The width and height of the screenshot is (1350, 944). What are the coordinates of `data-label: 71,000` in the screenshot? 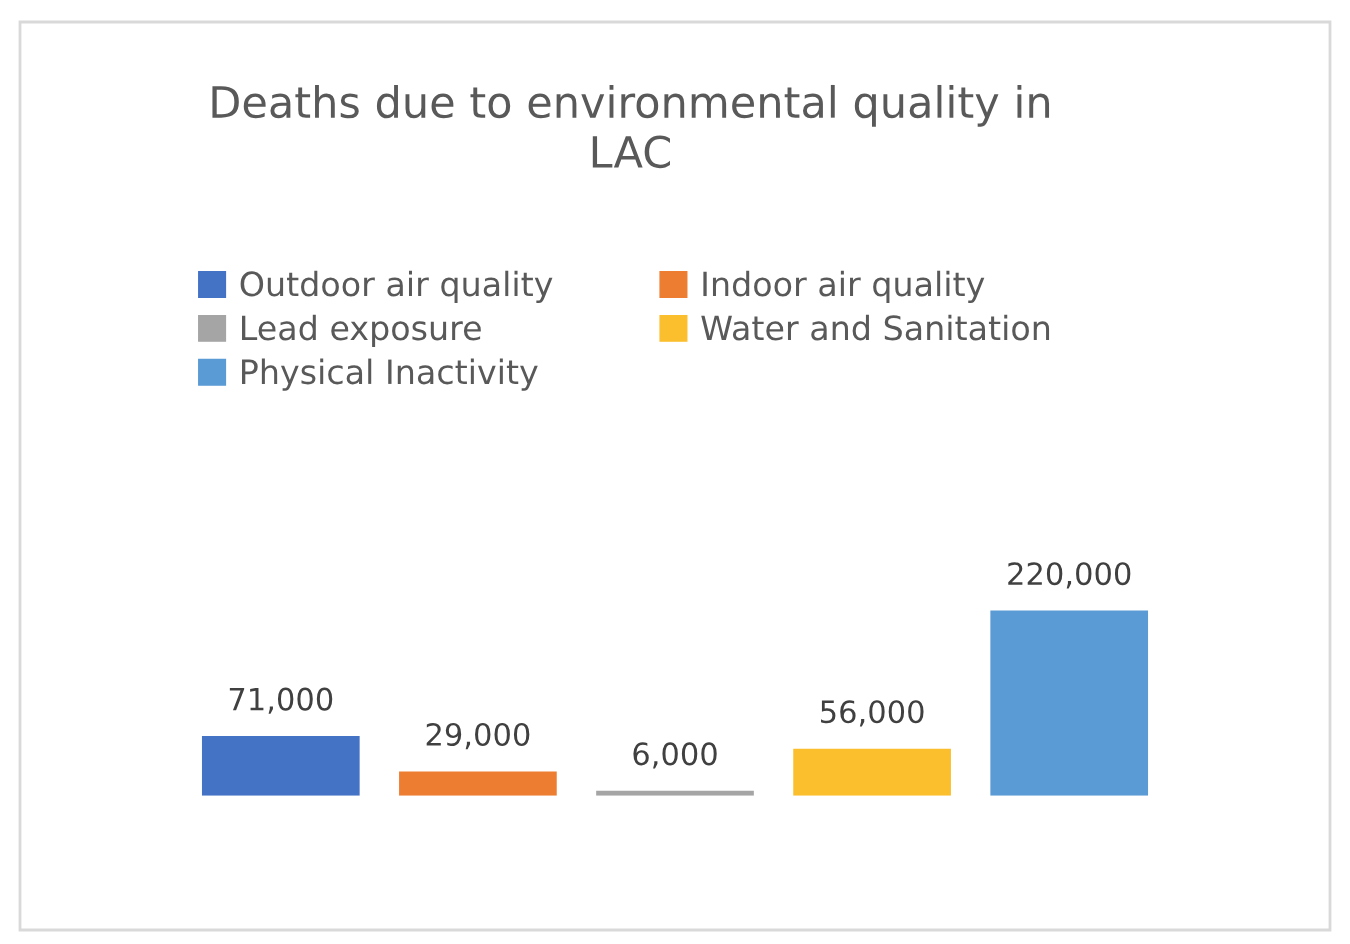 It's located at (281, 700).